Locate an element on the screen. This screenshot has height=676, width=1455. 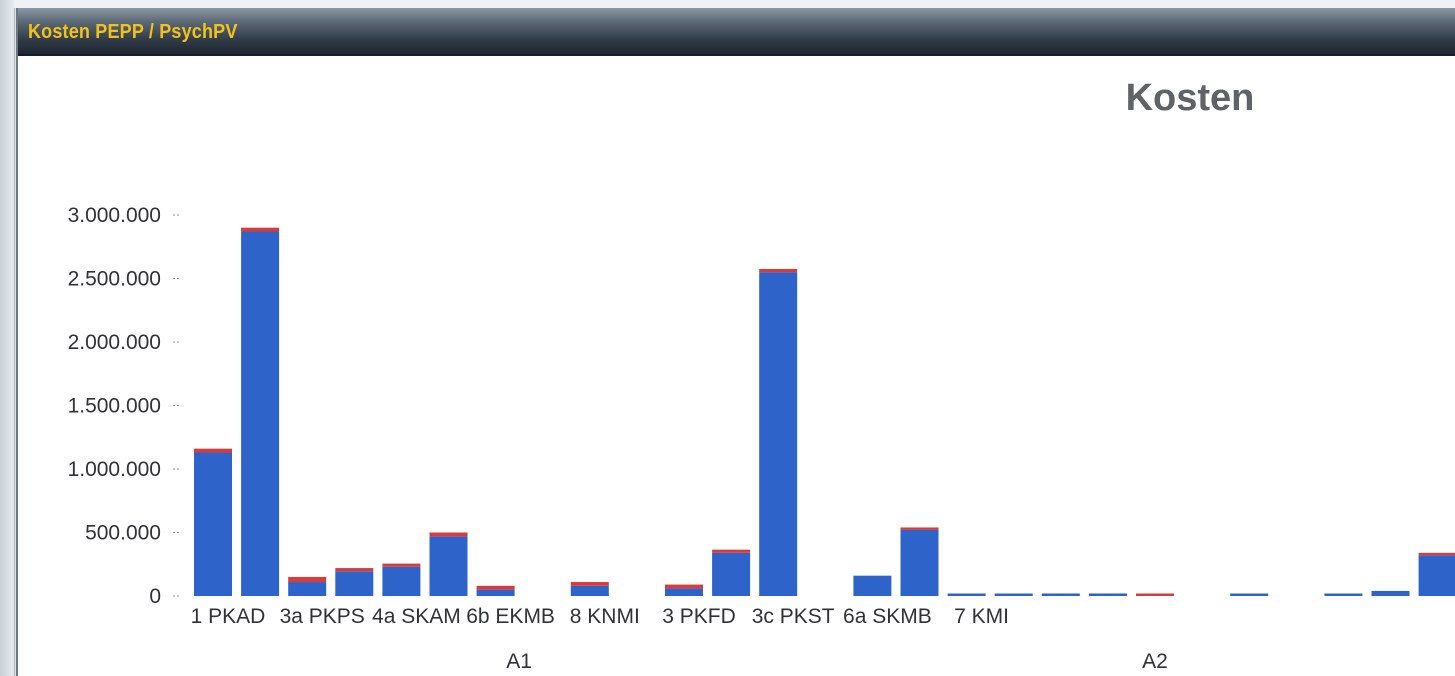
top-background-strip is located at coordinates (734, 4).